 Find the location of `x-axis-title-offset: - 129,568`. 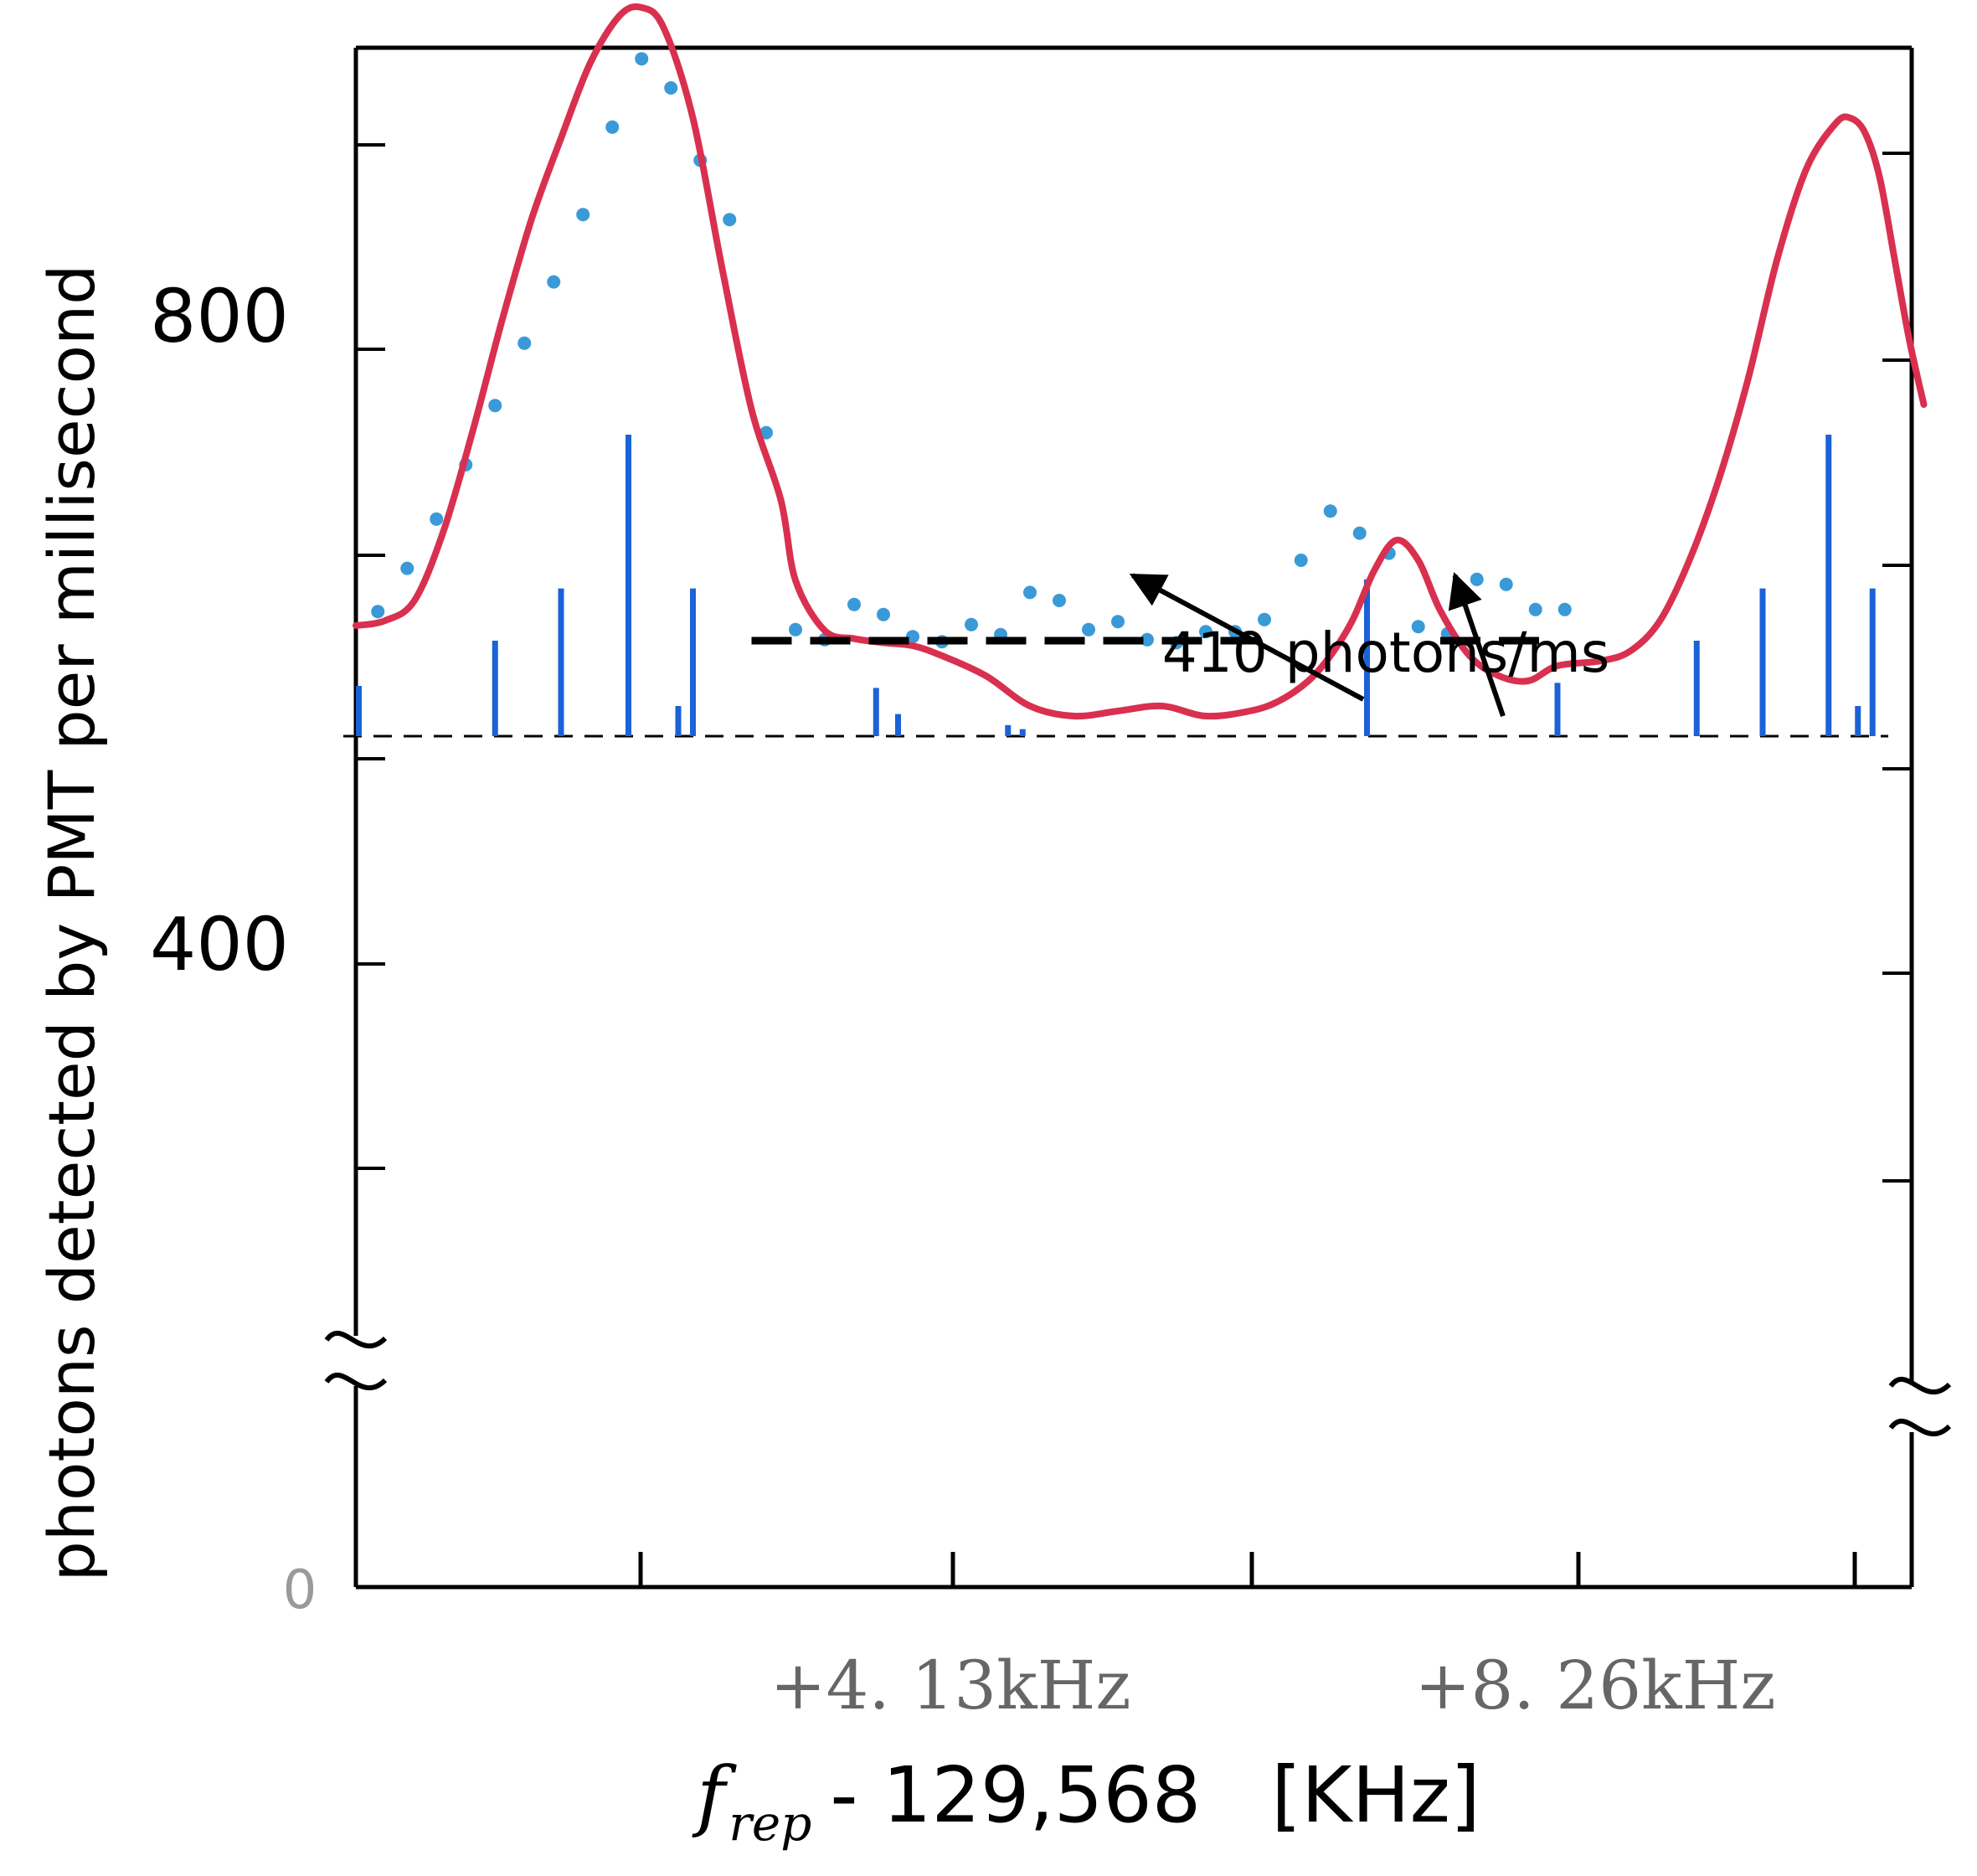

x-axis-title-offset: - 129,568 is located at coordinates (1015, 1795).